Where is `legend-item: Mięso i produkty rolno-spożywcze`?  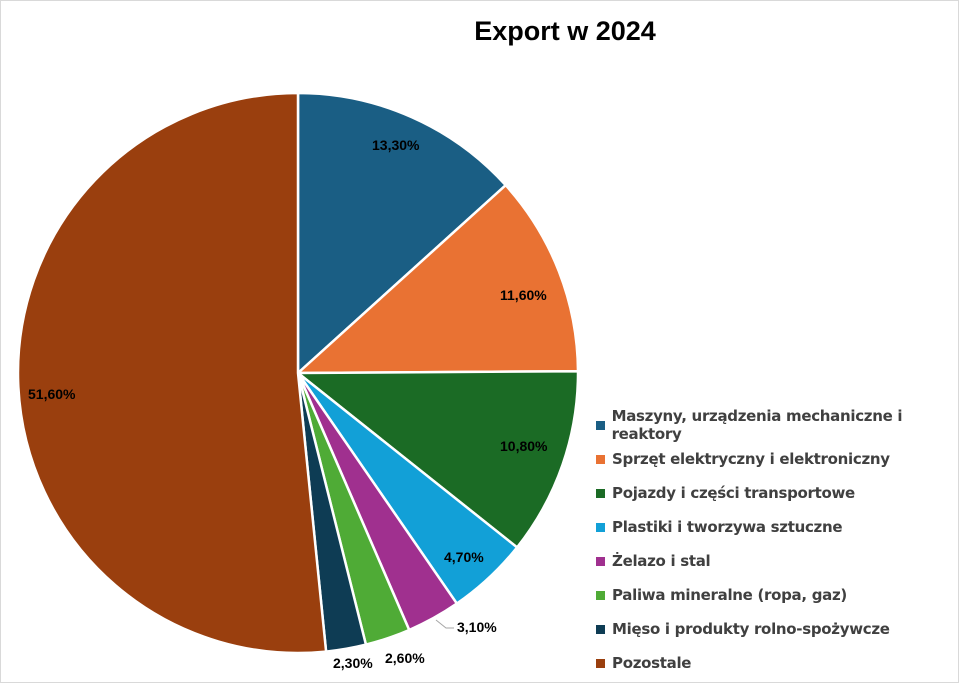
legend-item: Mięso i produkty rolno-spożywcze is located at coordinates (777, 629).